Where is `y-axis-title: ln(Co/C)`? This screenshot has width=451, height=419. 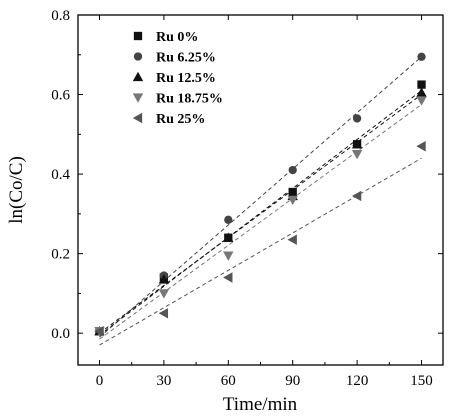 y-axis-title: ln(Co/C) is located at coordinates (16, 190).